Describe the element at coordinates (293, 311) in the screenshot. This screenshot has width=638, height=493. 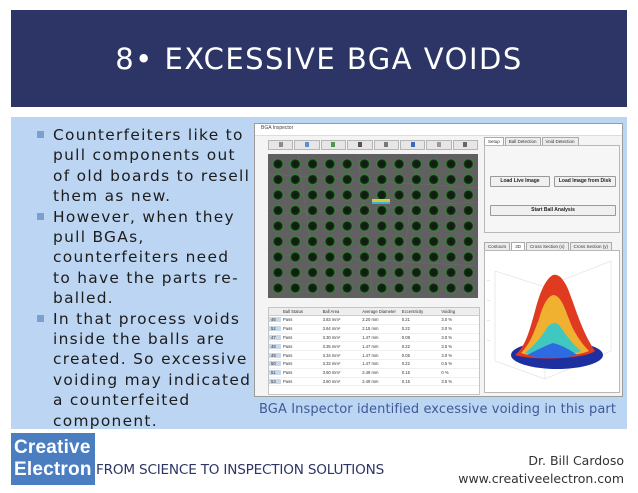
I see `table-header-cell: Ball Status` at that location.